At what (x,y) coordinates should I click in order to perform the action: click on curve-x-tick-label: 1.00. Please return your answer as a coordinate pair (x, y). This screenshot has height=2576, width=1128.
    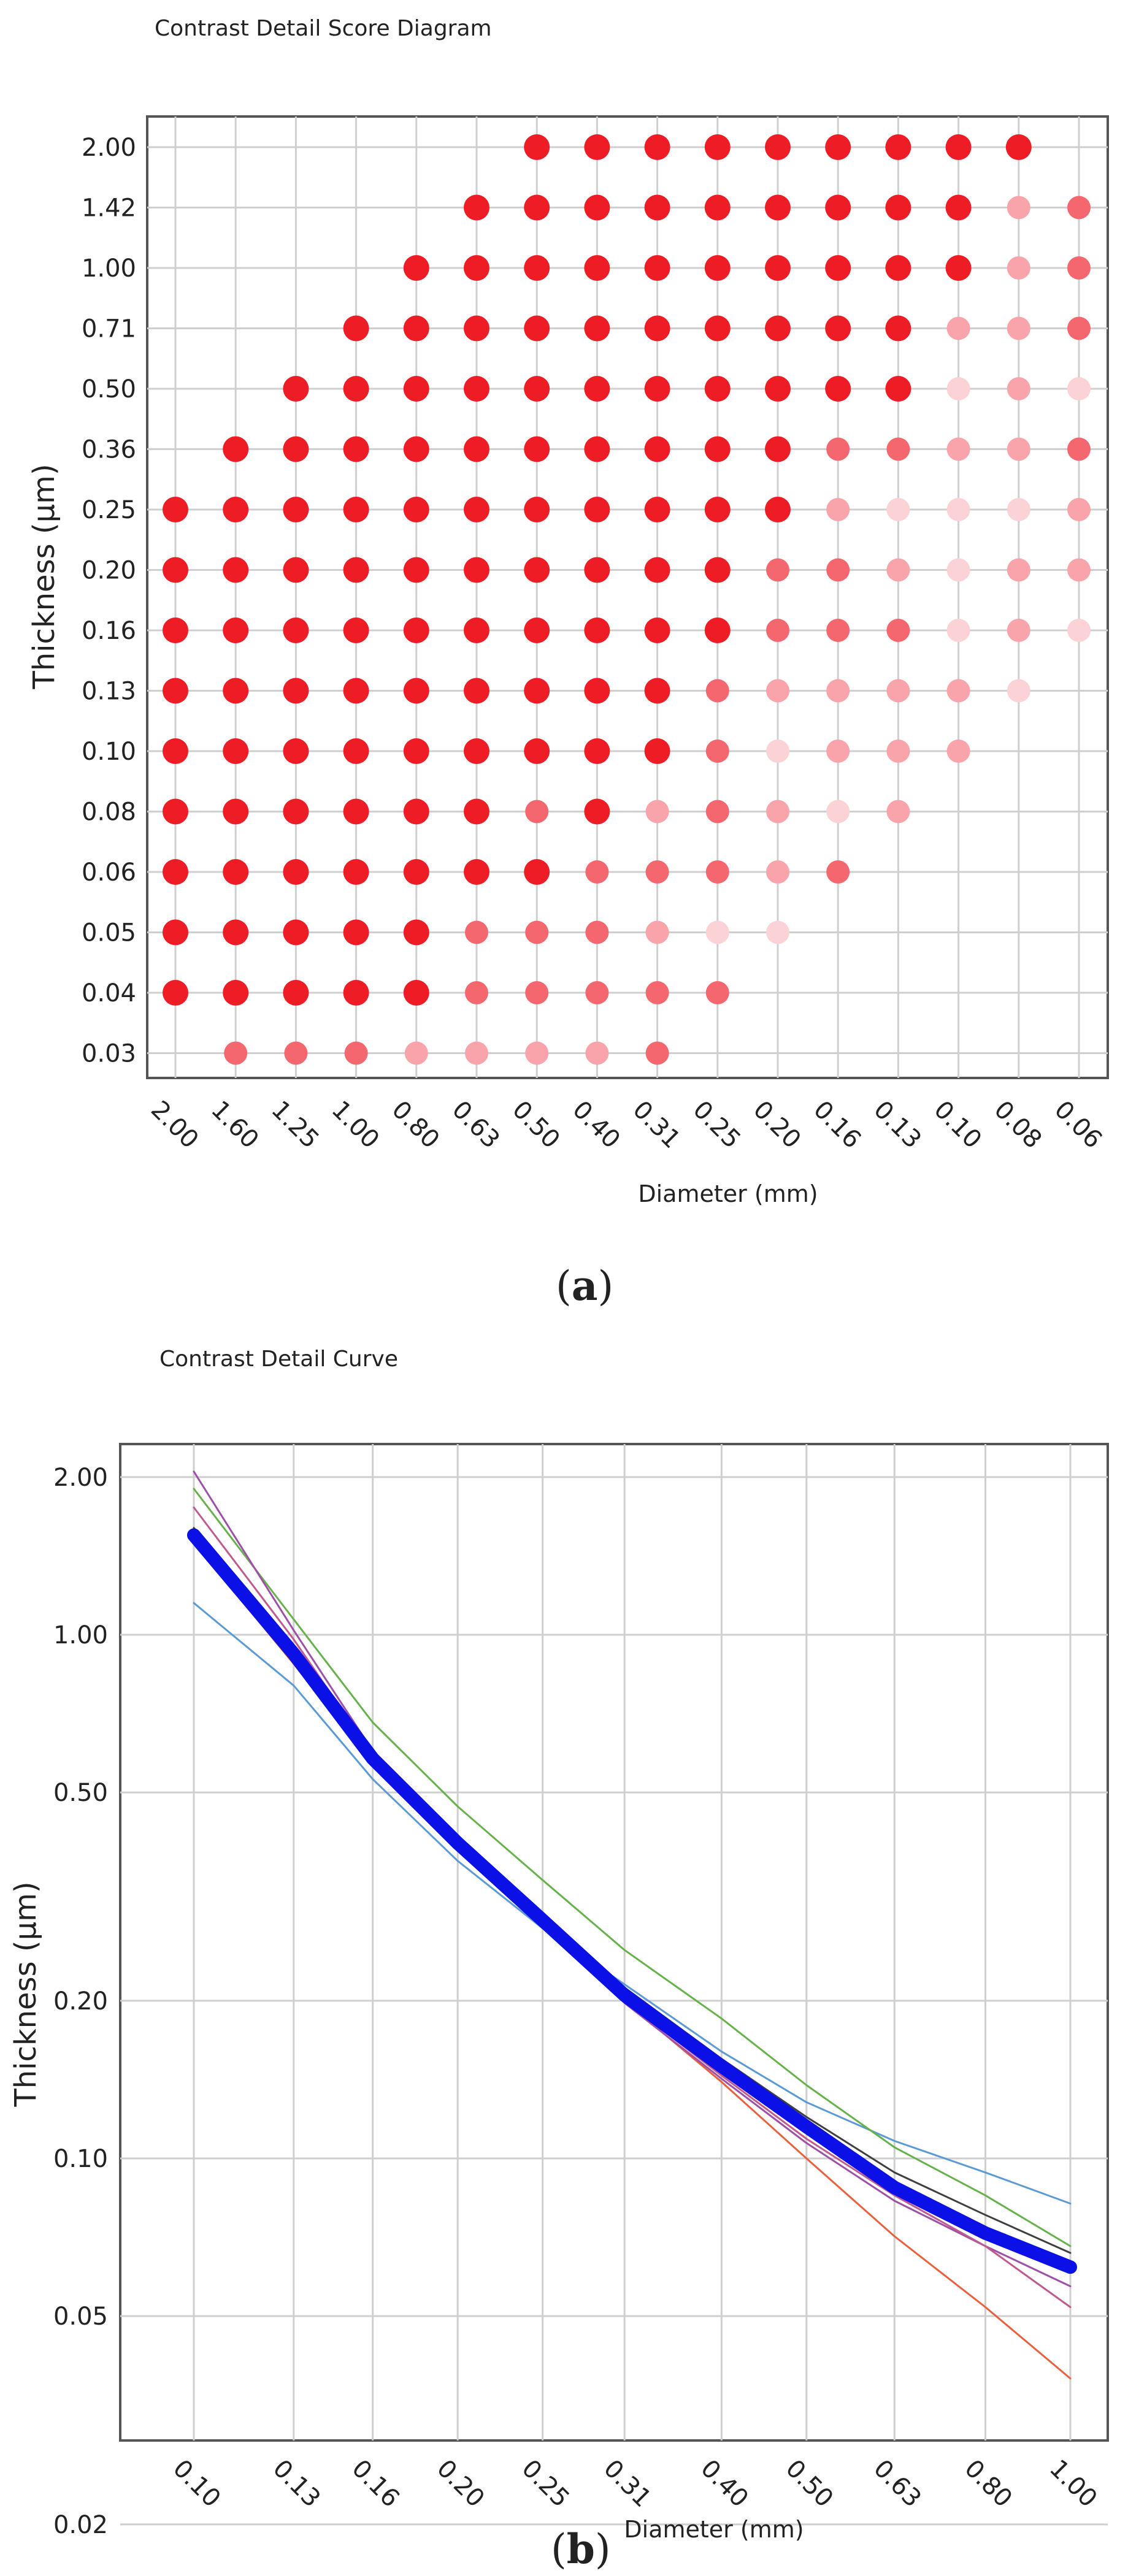
    Looking at the image, I should click on (1073, 2484).